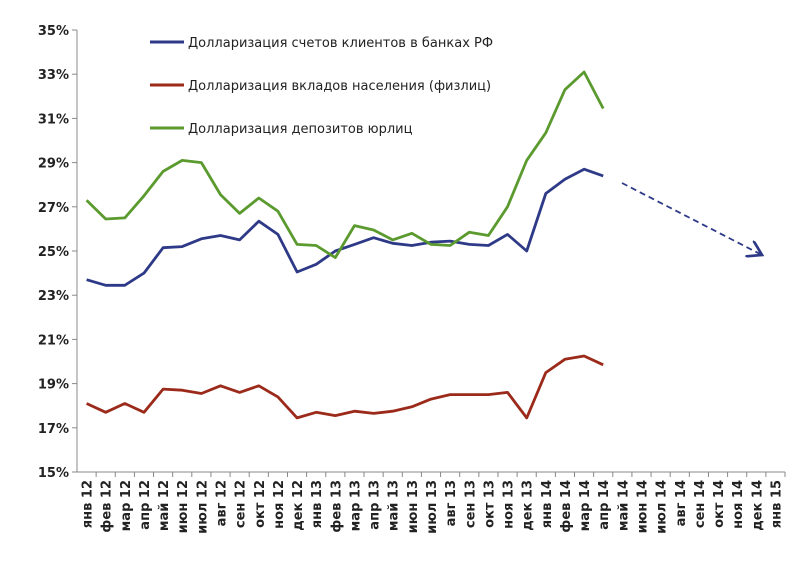  What do you see at coordinates (164, 505) in the screenshot?
I see `x-tick-label: май 12` at bounding box center [164, 505].